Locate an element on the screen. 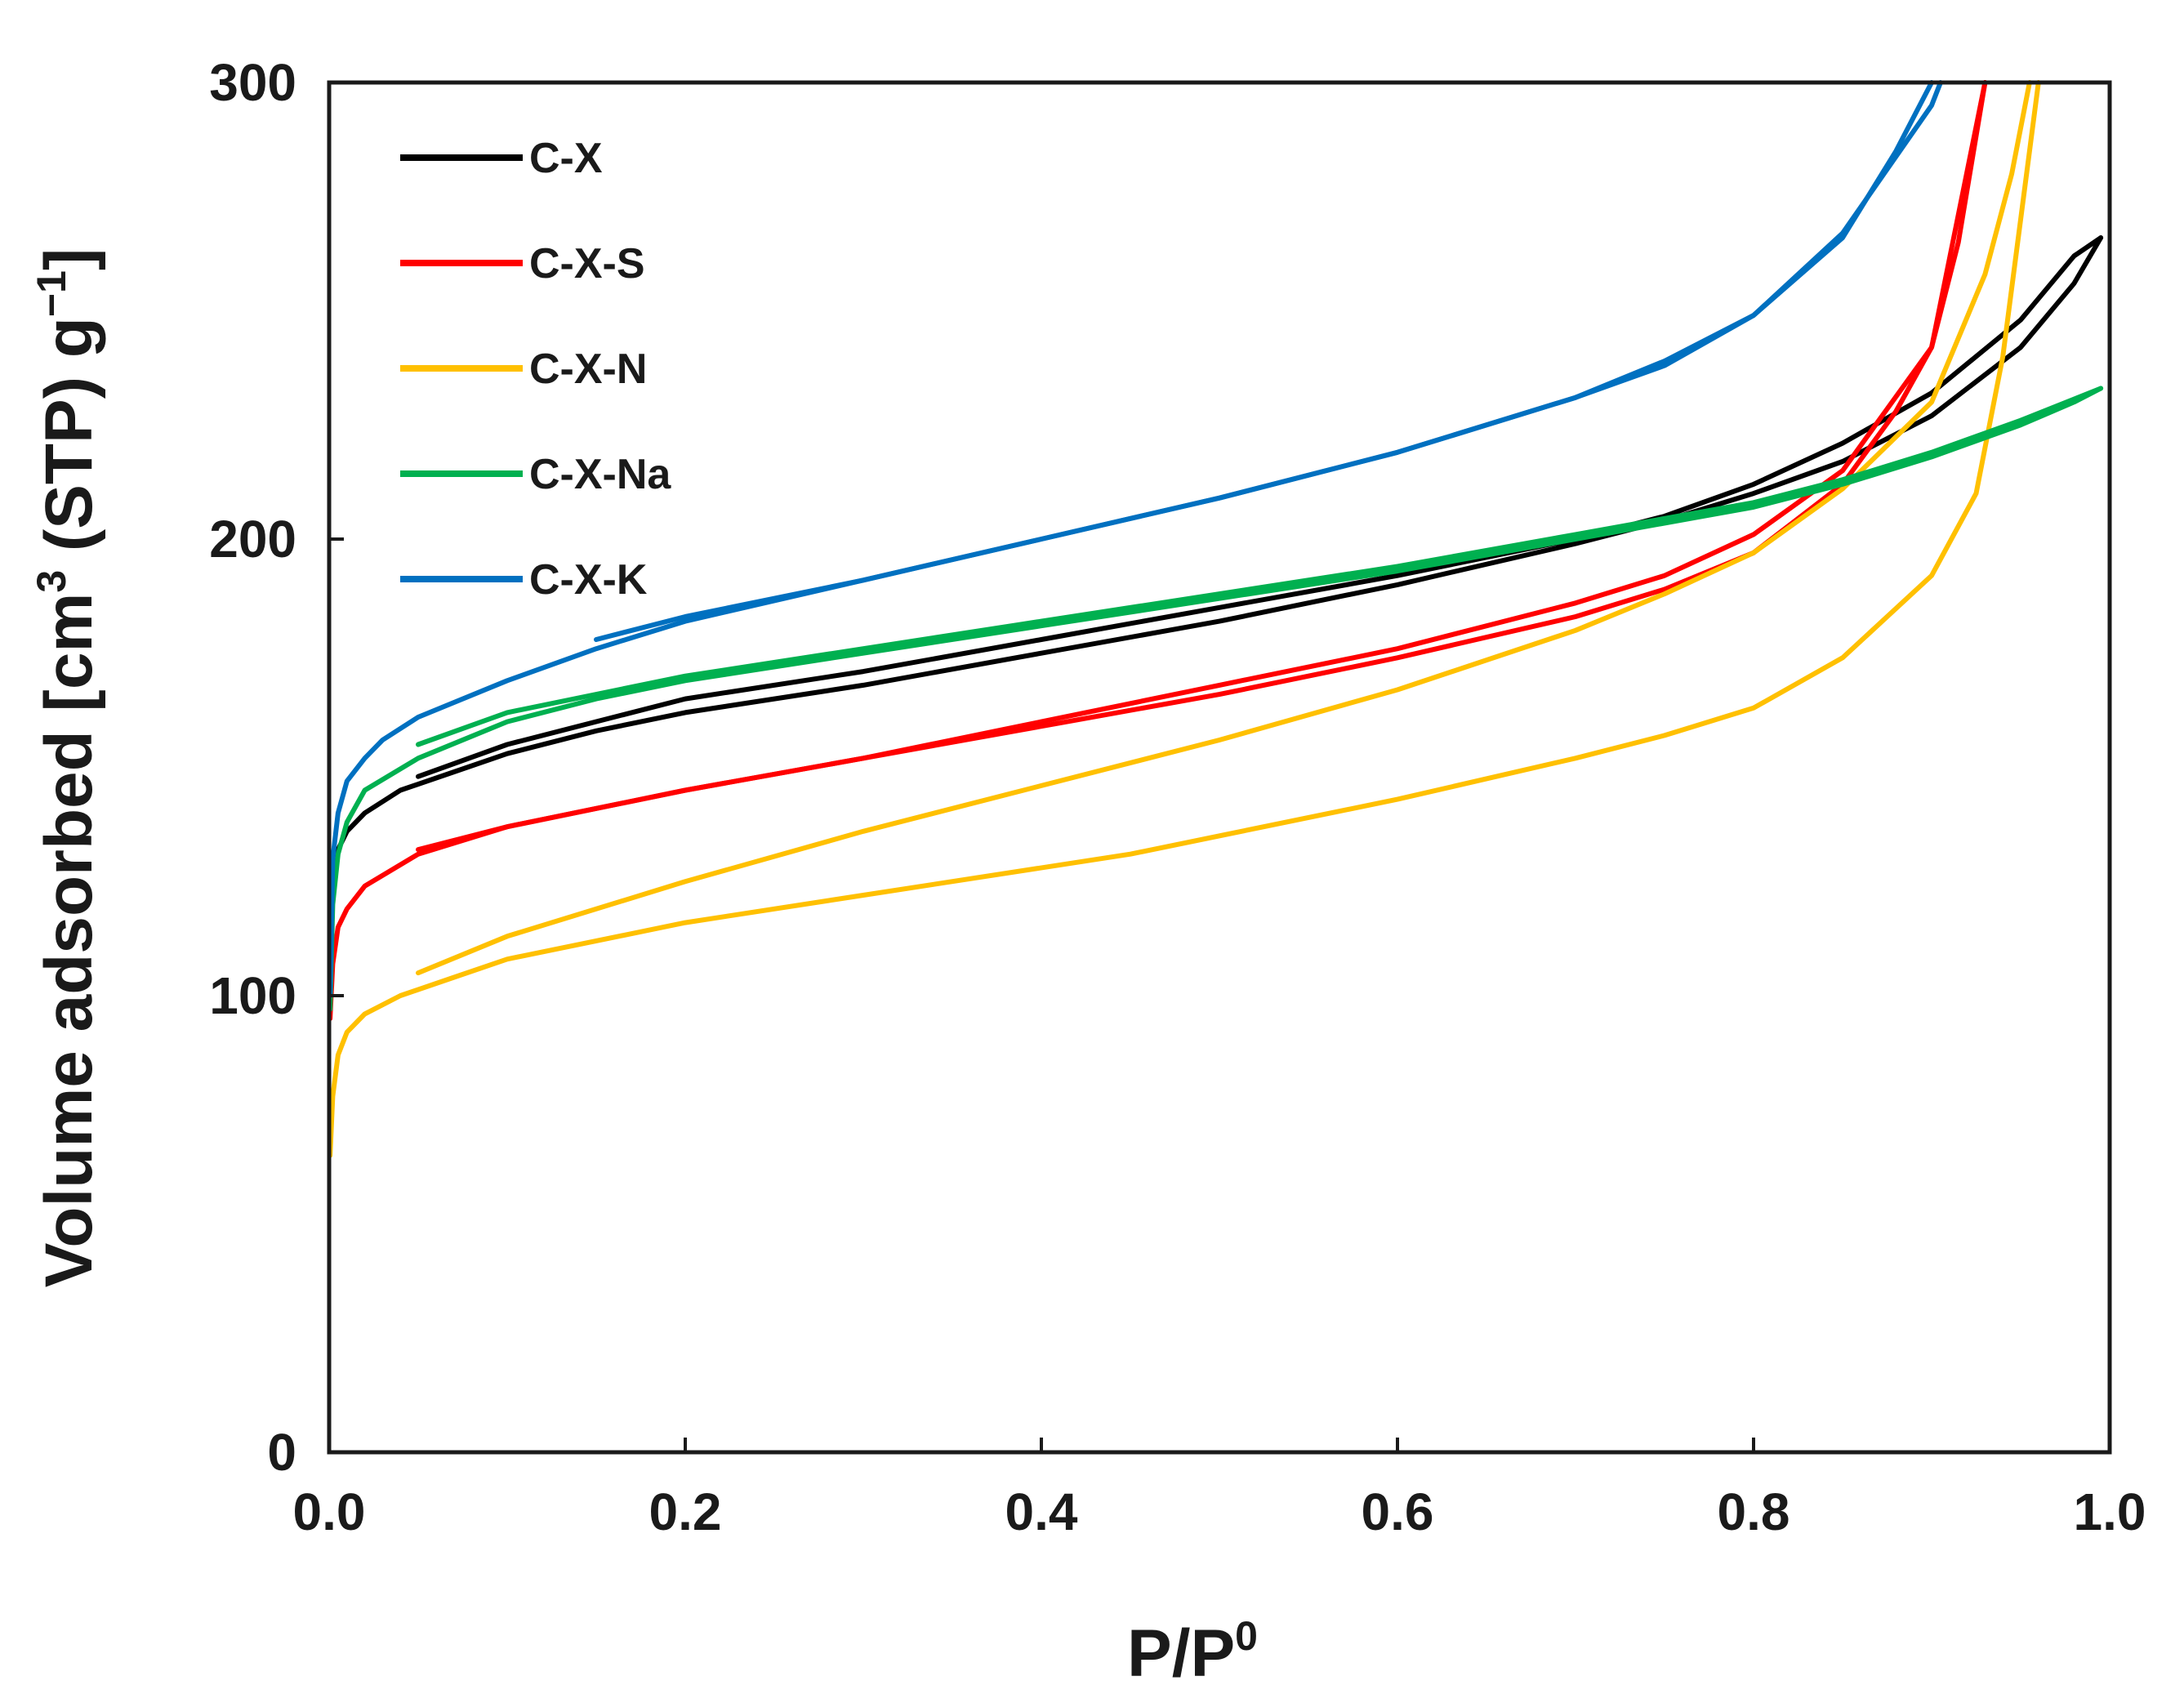 The image size is (2184, 1703). y-tick-label: 200 is located at coordinates (252, 539).